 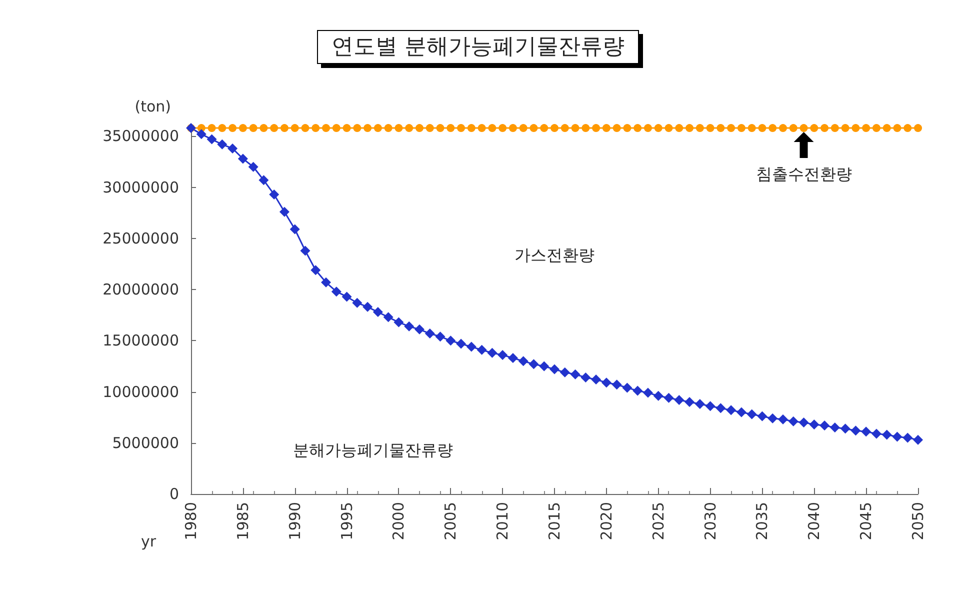 I want to click on x-tick-label: 1995, so click(x=347, y=521).